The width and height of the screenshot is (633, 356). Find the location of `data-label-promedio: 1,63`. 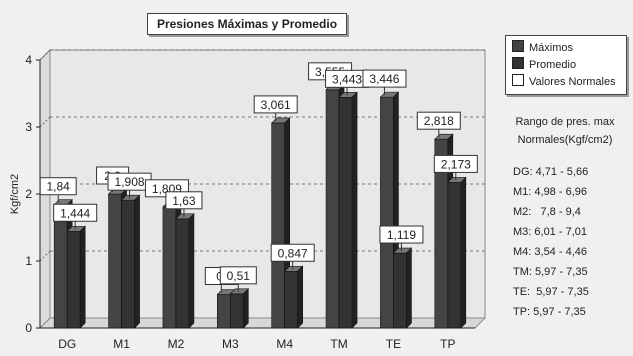

data-label-promedio: 1,63 is located at coordinates (184, 201).